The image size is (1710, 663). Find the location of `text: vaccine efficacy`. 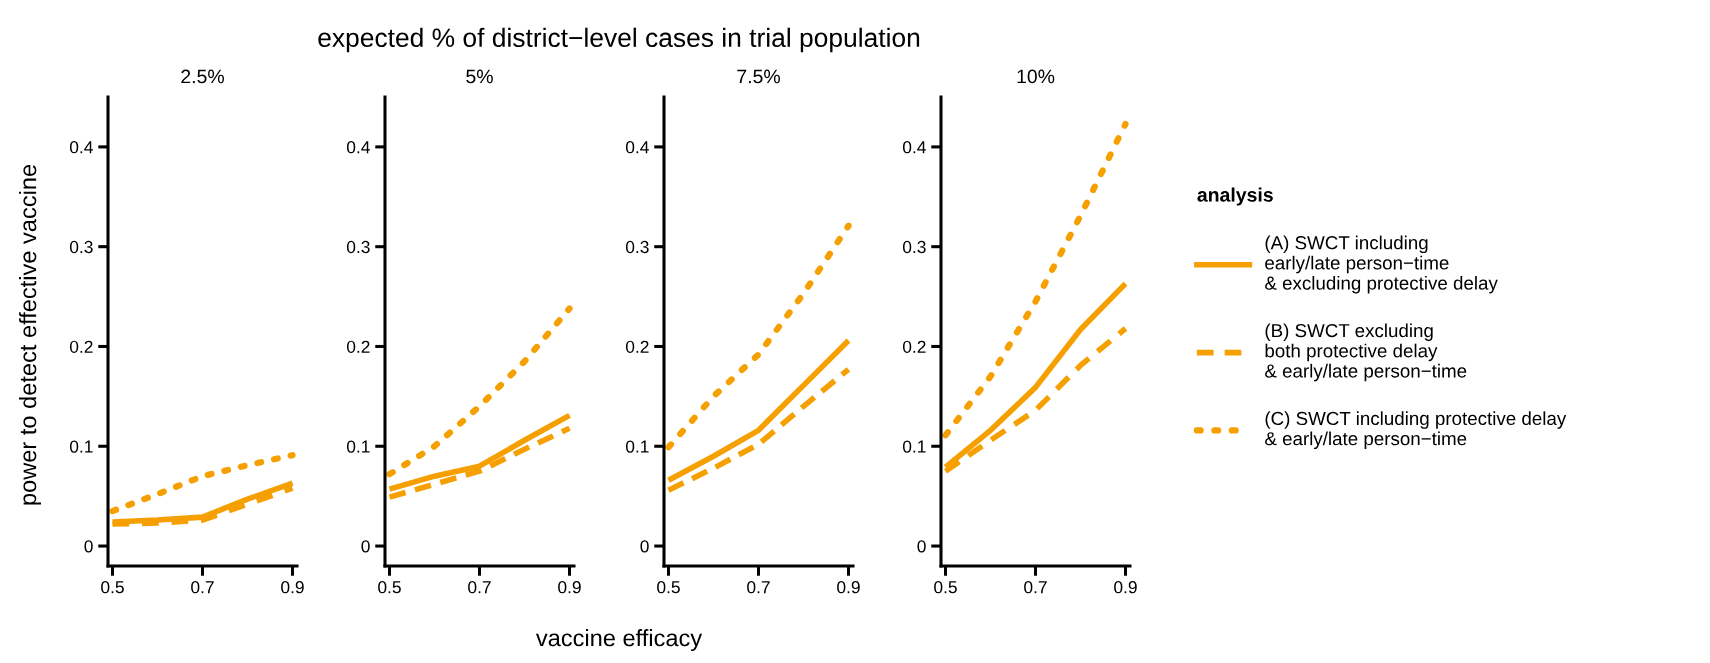

text: vaccine efficacy is located at coordinates (619, 640).